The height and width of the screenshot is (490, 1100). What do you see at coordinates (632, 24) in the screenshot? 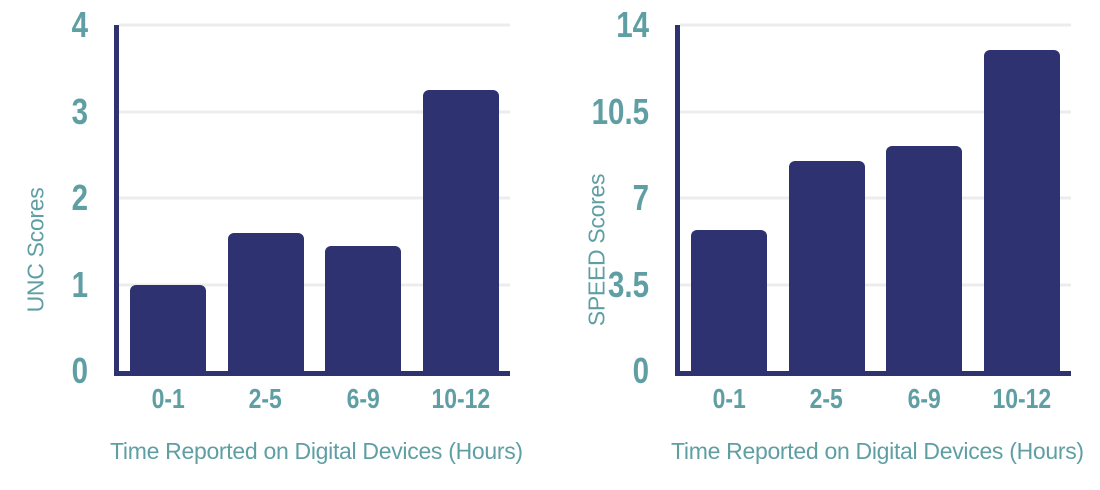
I see `y-axis-tick-label: 14` at bounding box center [632, 24].